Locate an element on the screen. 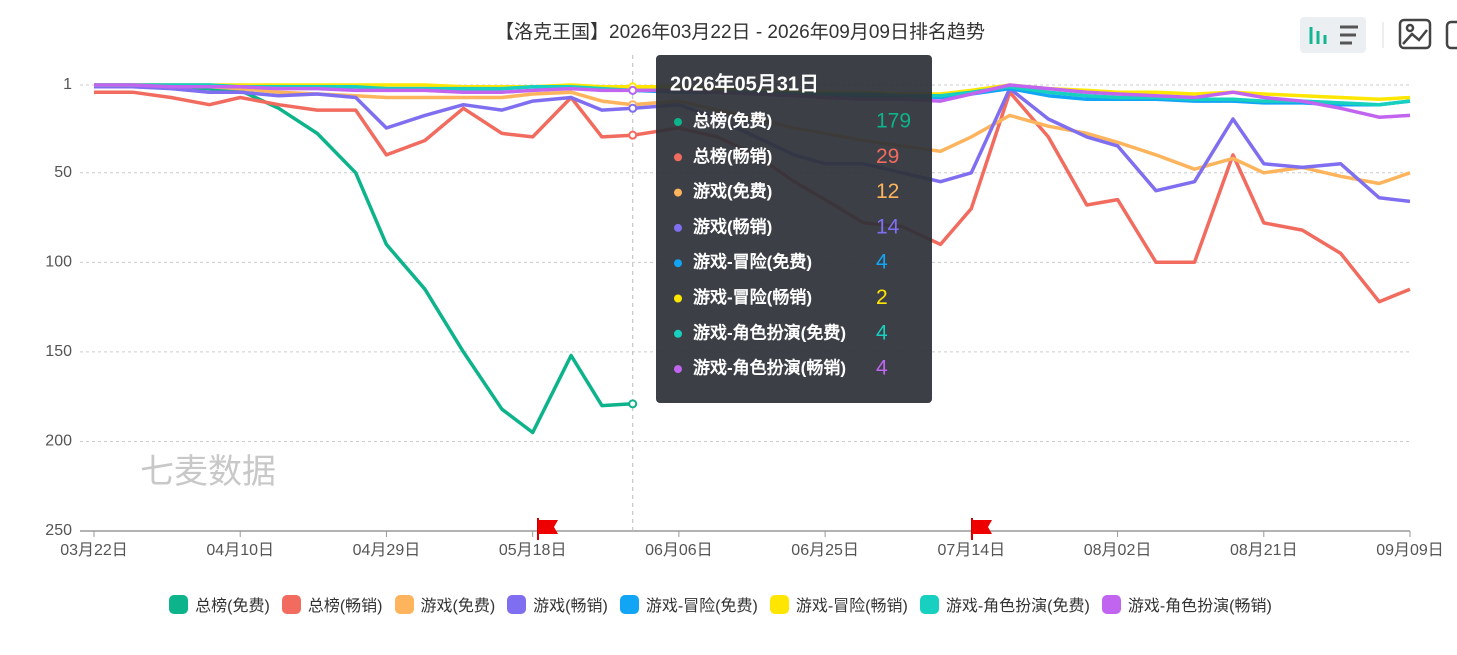 The image size is (1457, 655). legend-label: 游戏-冒险(畅销) is located at coordinates (851, 606).